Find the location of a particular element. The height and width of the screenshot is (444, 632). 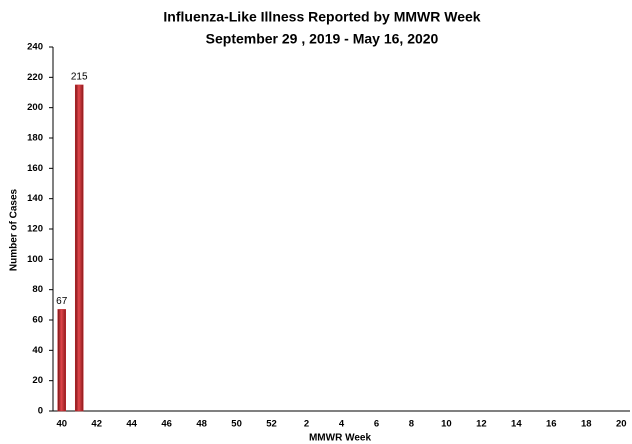

y-tick-label: 140 is located at coordinates (35, 198).